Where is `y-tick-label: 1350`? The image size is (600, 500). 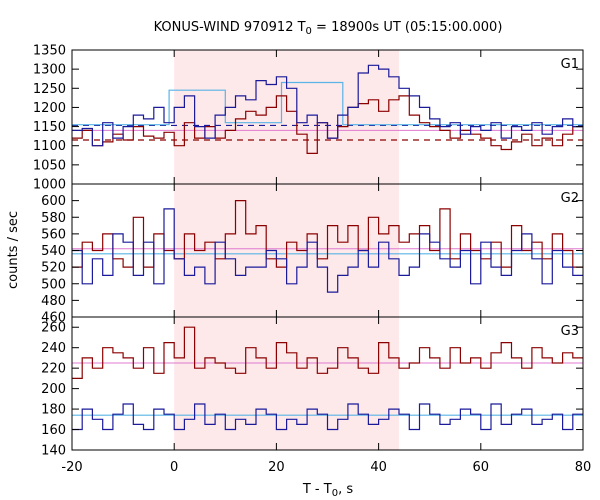
y-tick-label: 1350 is located at coordinates (49, 51).